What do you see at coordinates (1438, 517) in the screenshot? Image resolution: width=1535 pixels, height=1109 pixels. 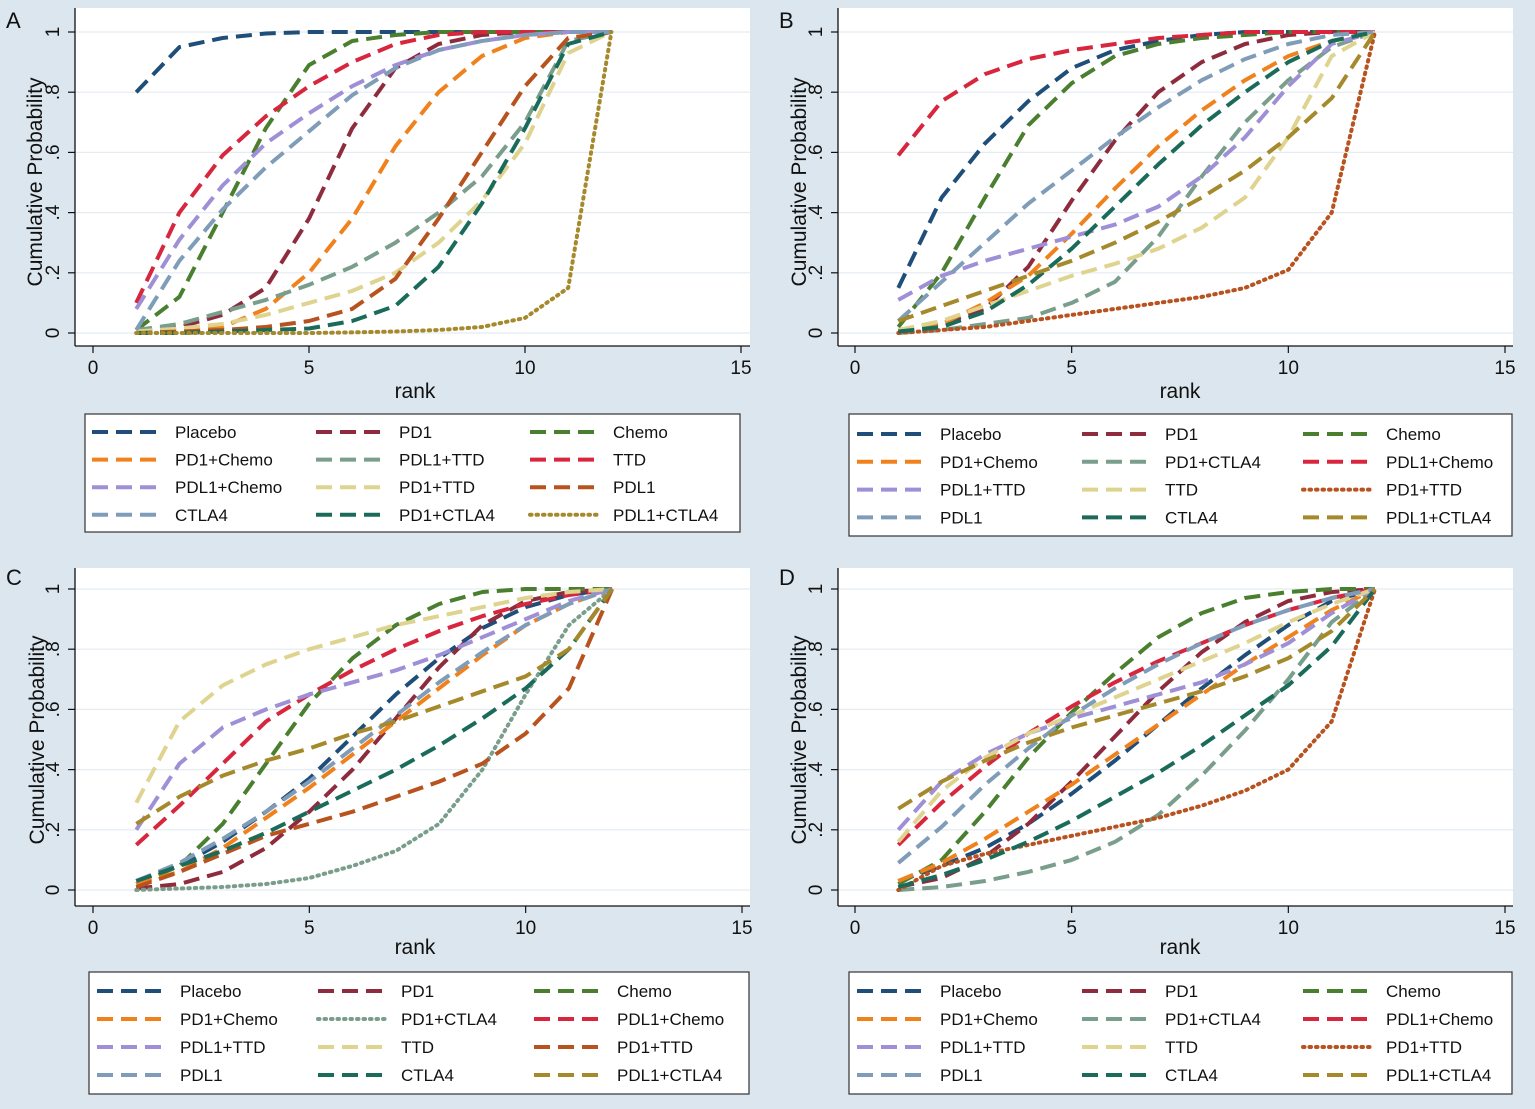 I see `legend-label: PDL1+CTLA4` at bounding box center [1438, 517].